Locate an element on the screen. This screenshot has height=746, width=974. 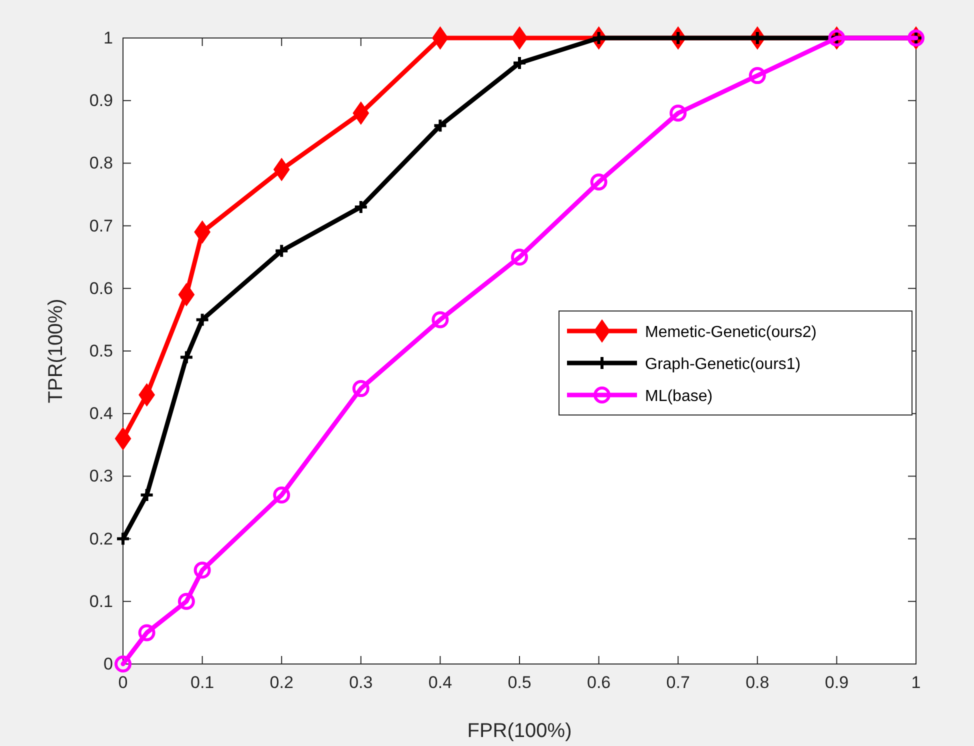
y-tick-label: 0.6 is located at coordinates (101, 288).